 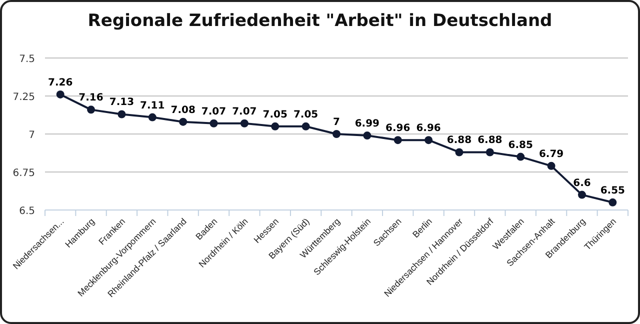 What do you see at coordinates (60, 82) in the screenshot?
I see `data-label: 7.26` at bounding box center [60, 82].